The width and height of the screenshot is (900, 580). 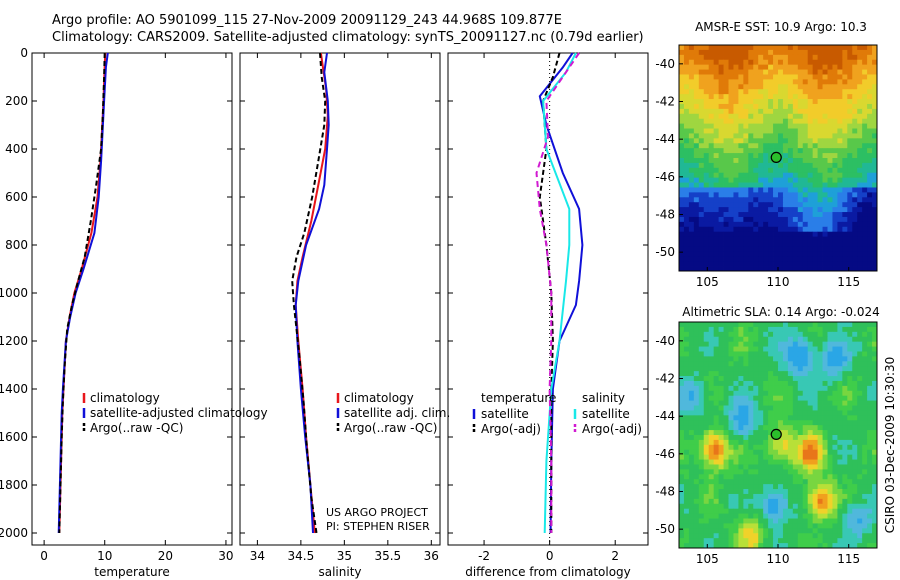 I want to click on y-tick-label: -46, so click(x=665, y=454).